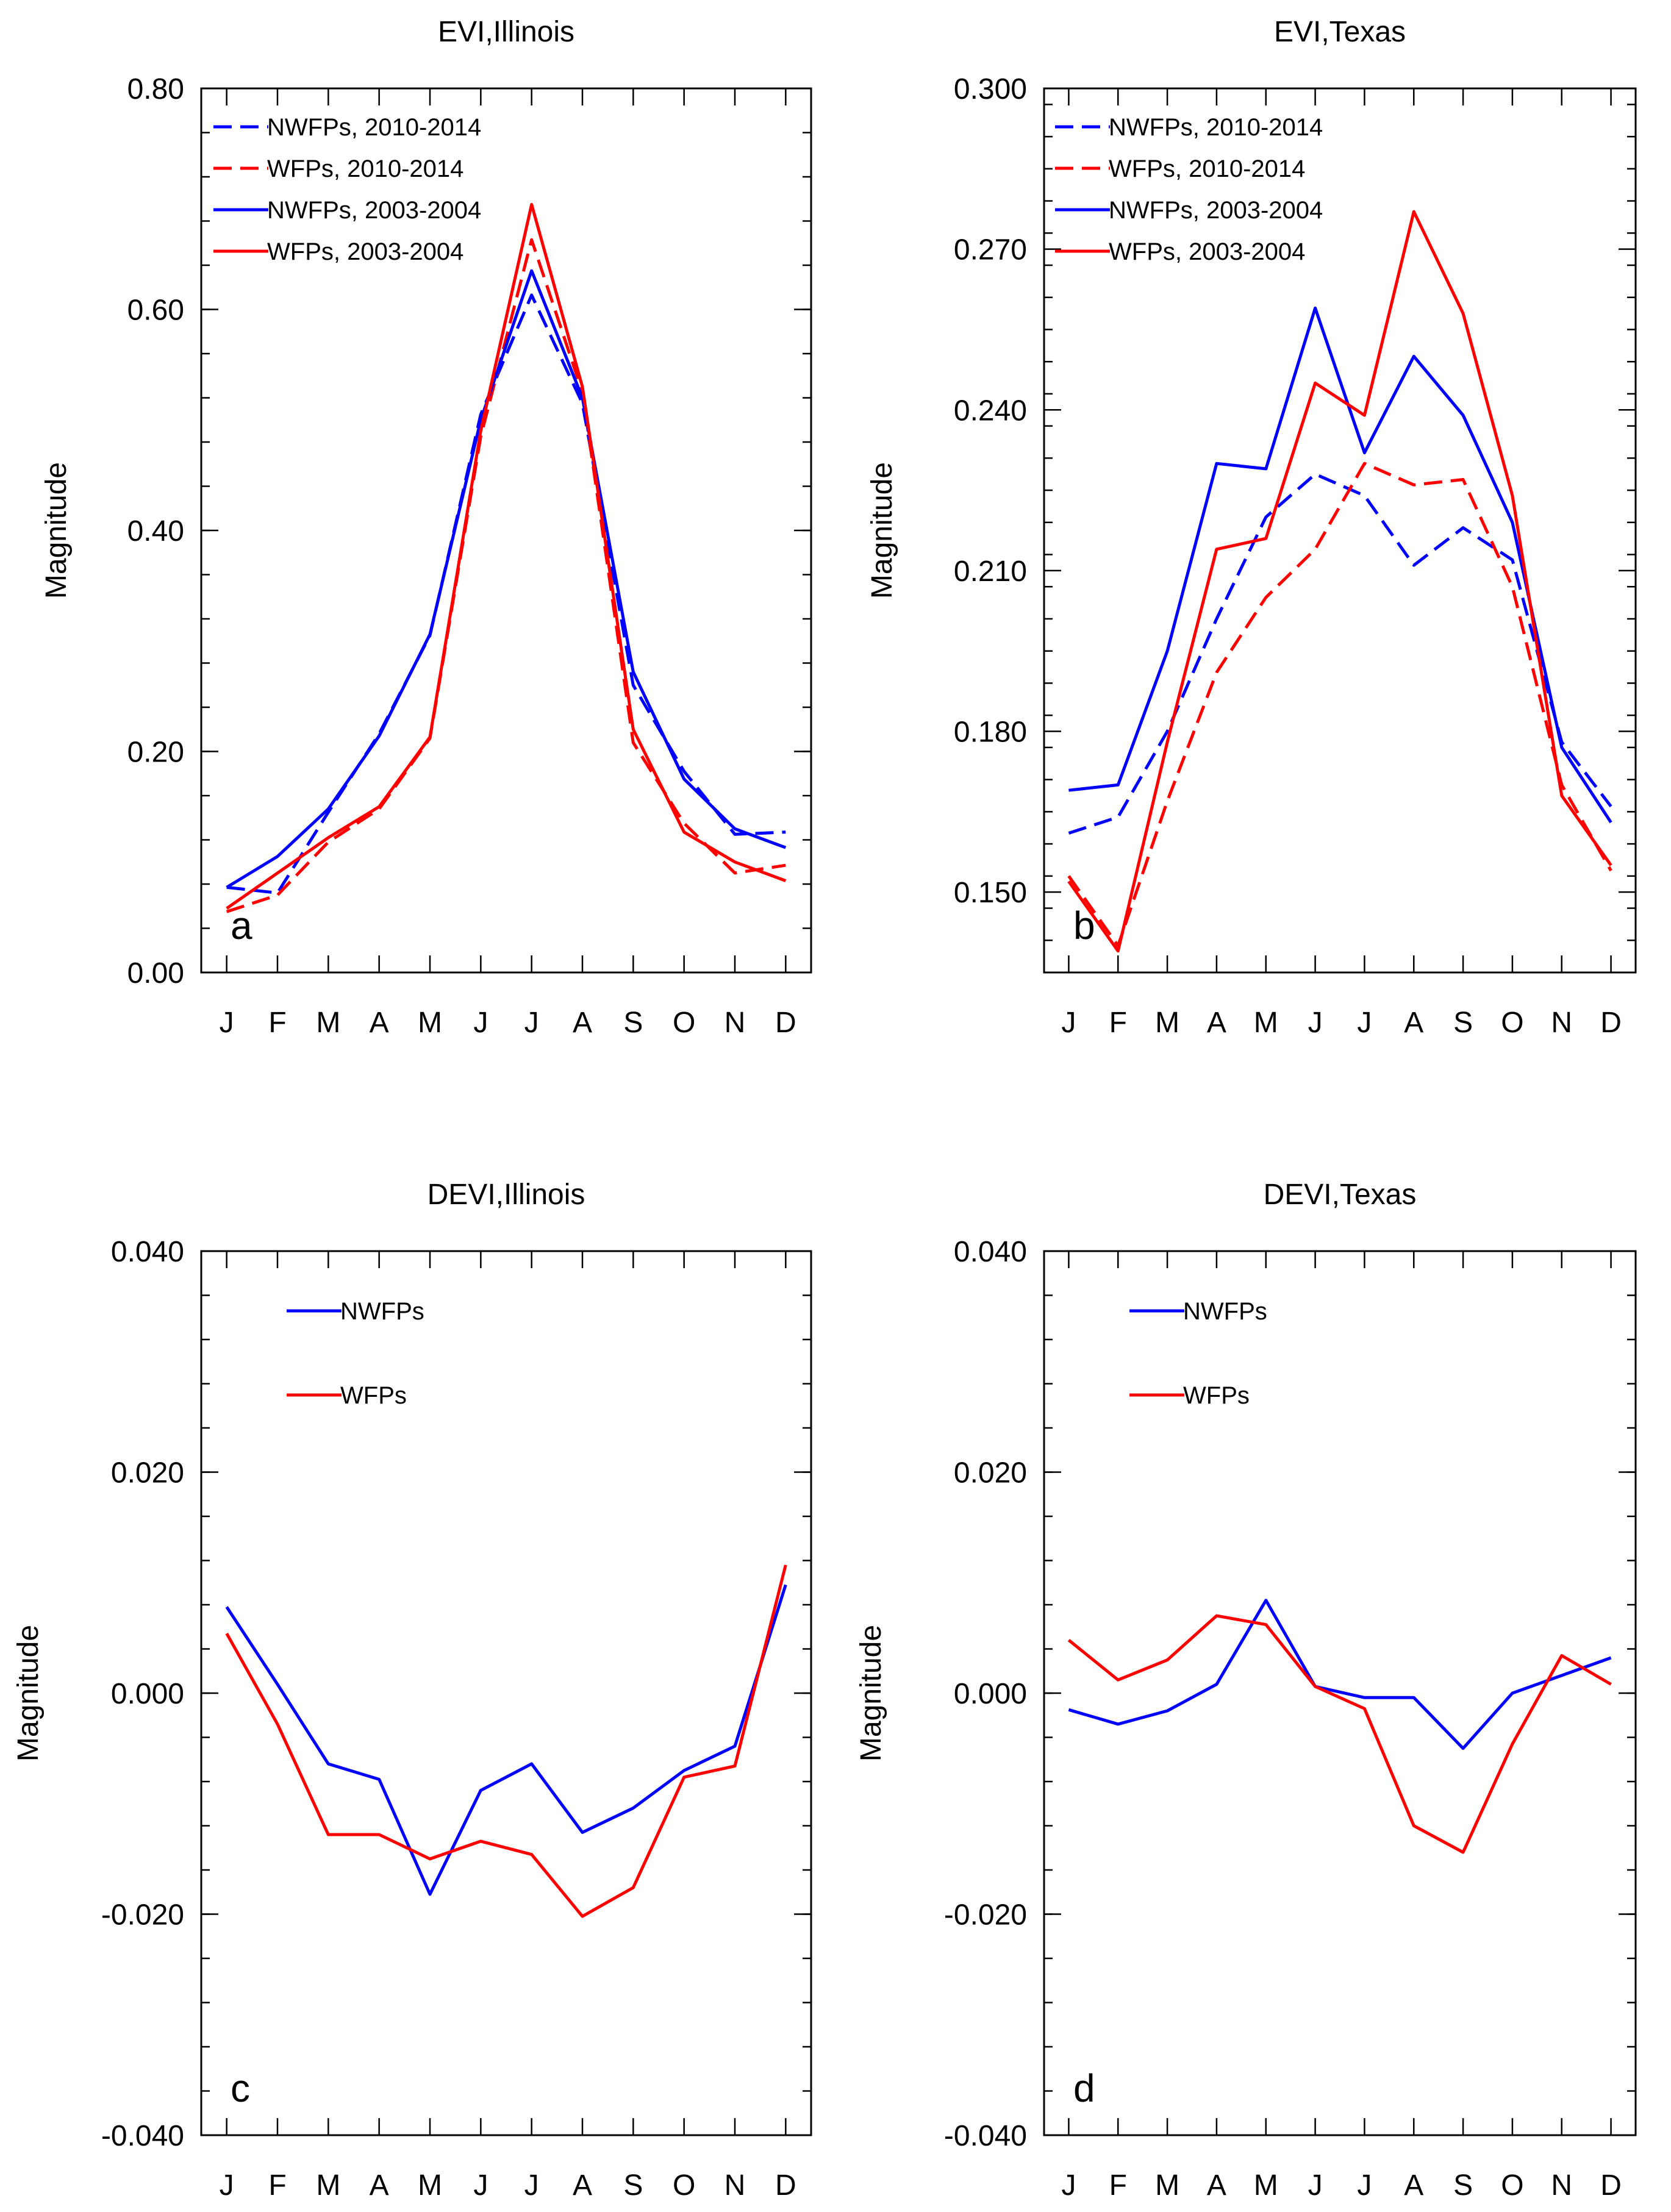 This screenshot has height=2212, width=1671. What do you see at coordinates (991, 732) in the screenshot?
I see `y-tick-label: 0.180` at bounding box center [991, 732].